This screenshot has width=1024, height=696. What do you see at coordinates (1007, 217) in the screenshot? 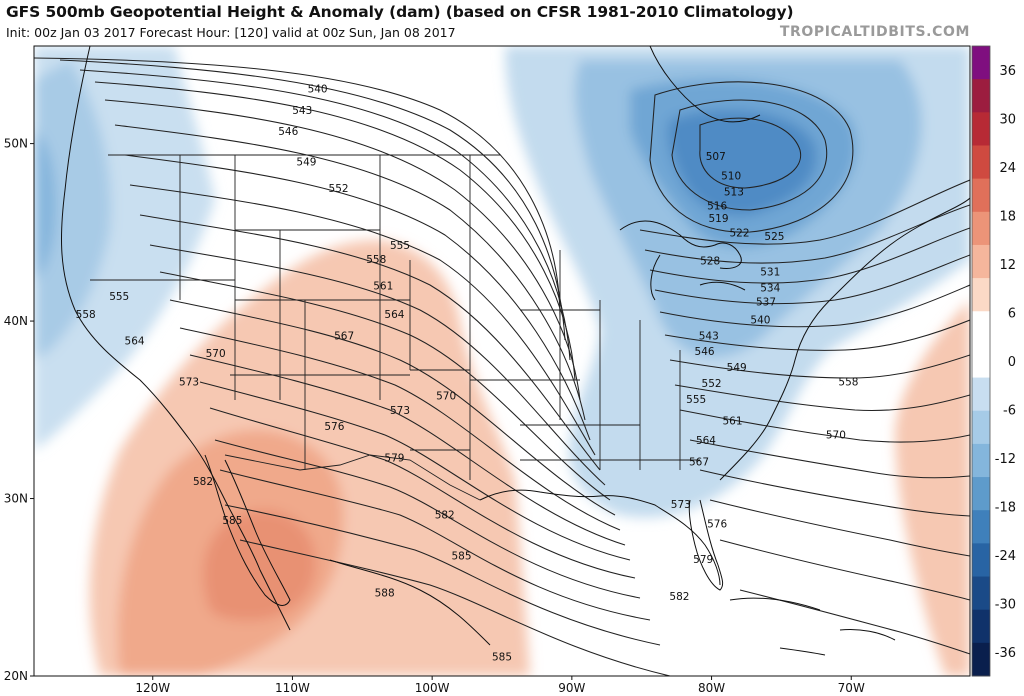
I see `colorbar-tick-label: 18` at bounding box center [1007, 217].